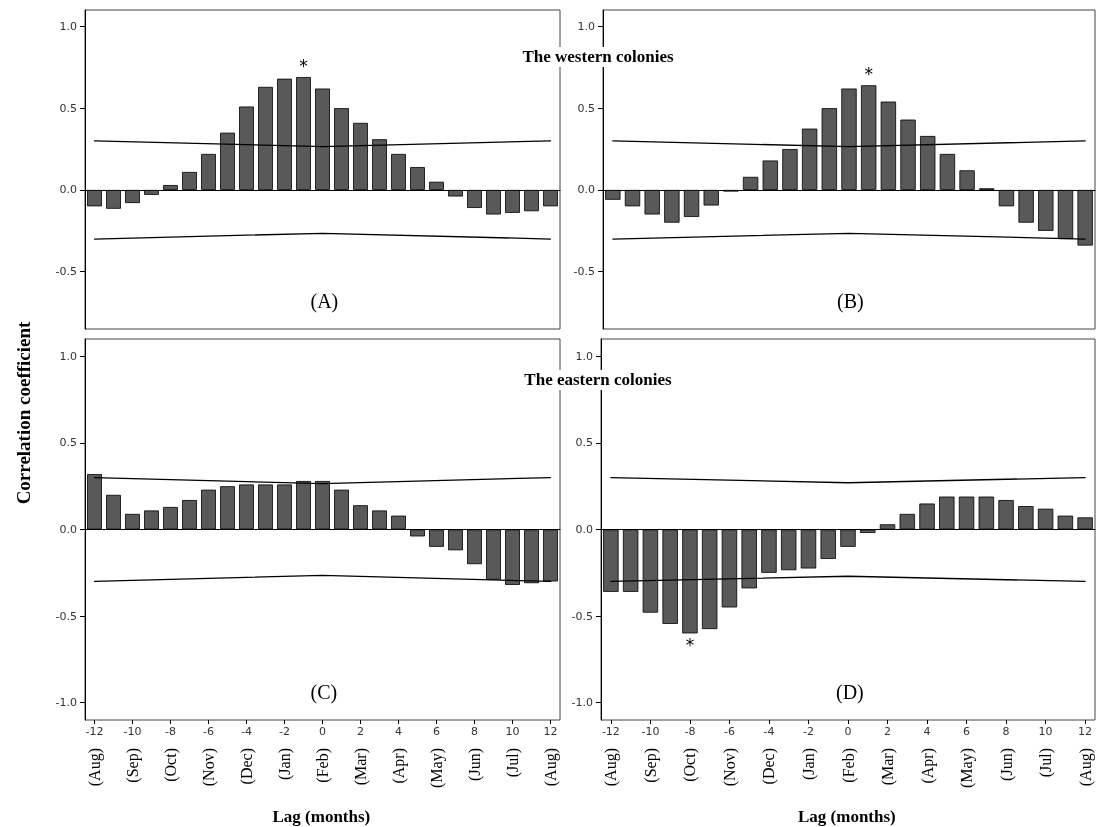 Image resolution: width=1096 pixels, height=827 pixels. Describe the element at coordinates (850, 692) in the screenshot. I see `annotation: (D)` at that location.